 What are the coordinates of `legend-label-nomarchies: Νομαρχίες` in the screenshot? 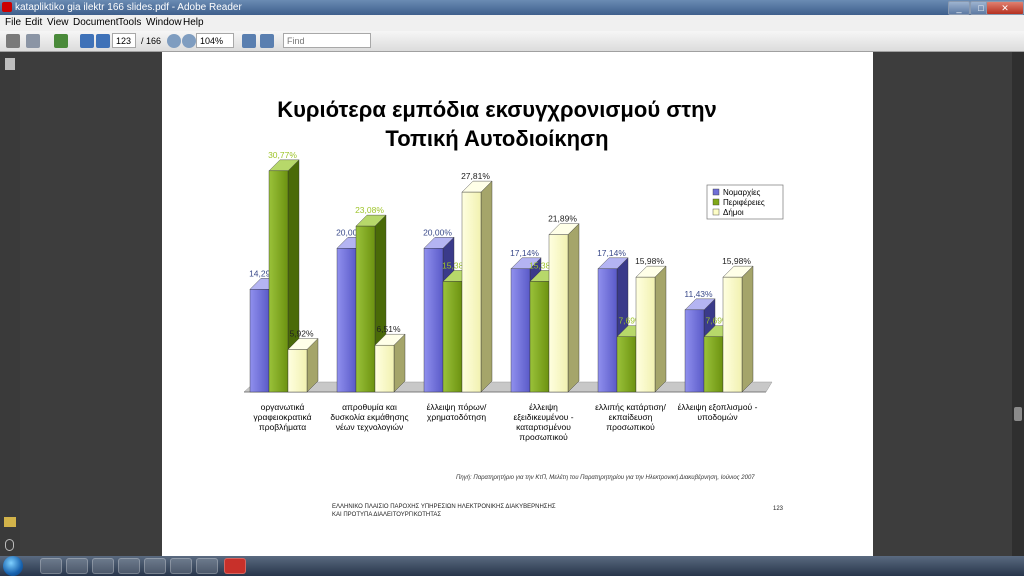 It's located at (742, 192).